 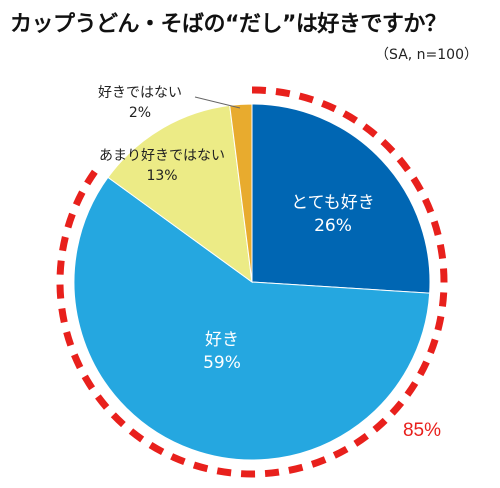 I want to click on highlight-label: 85%, so click(x=422, y=430).